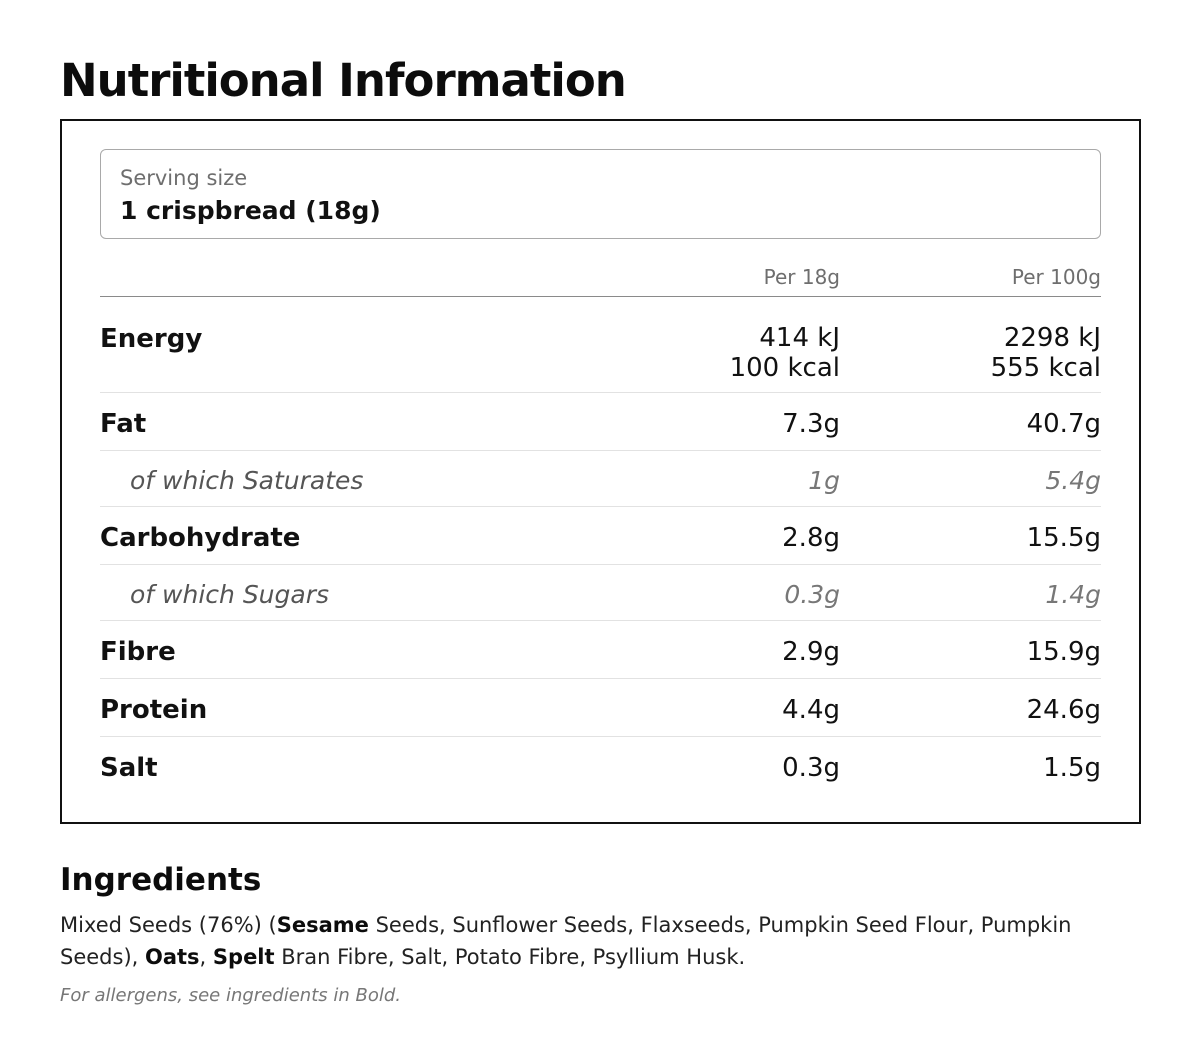 This screenshot has width=1200, height=1059. Describe the element at coordinates (799, 338) in the screenshot. I see `energy-kj-per-serving: 414 kJ` at that location.